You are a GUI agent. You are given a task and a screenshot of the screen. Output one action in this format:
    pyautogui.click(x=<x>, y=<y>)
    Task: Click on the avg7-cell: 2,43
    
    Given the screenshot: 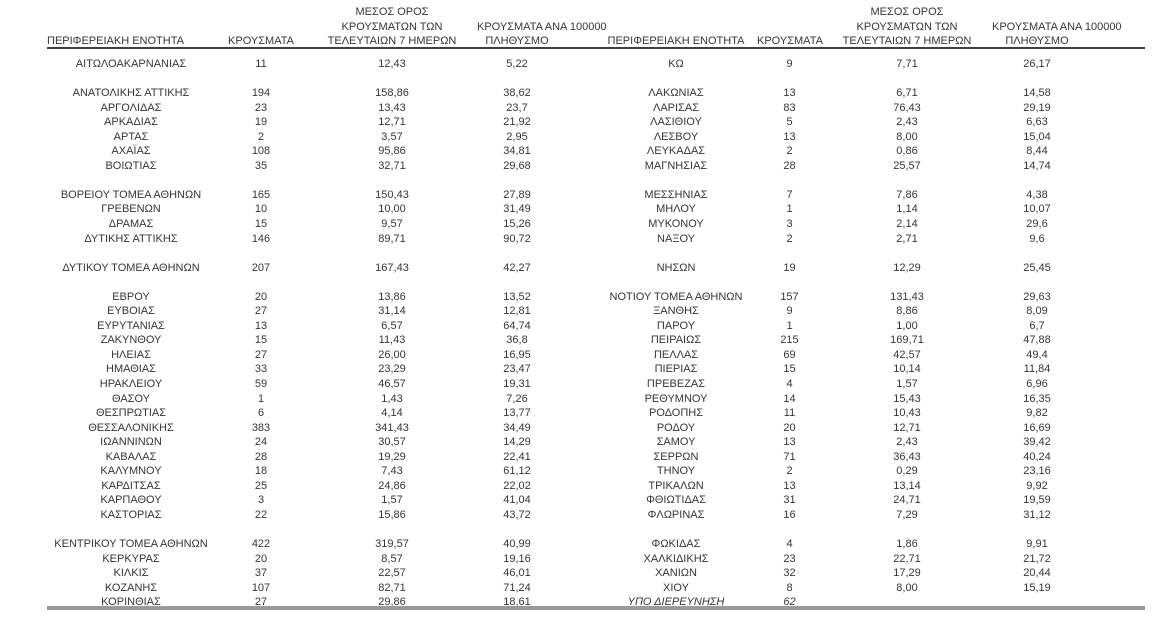 What is the action you would take?
    pyautogui.click(x=907, y=442)
    